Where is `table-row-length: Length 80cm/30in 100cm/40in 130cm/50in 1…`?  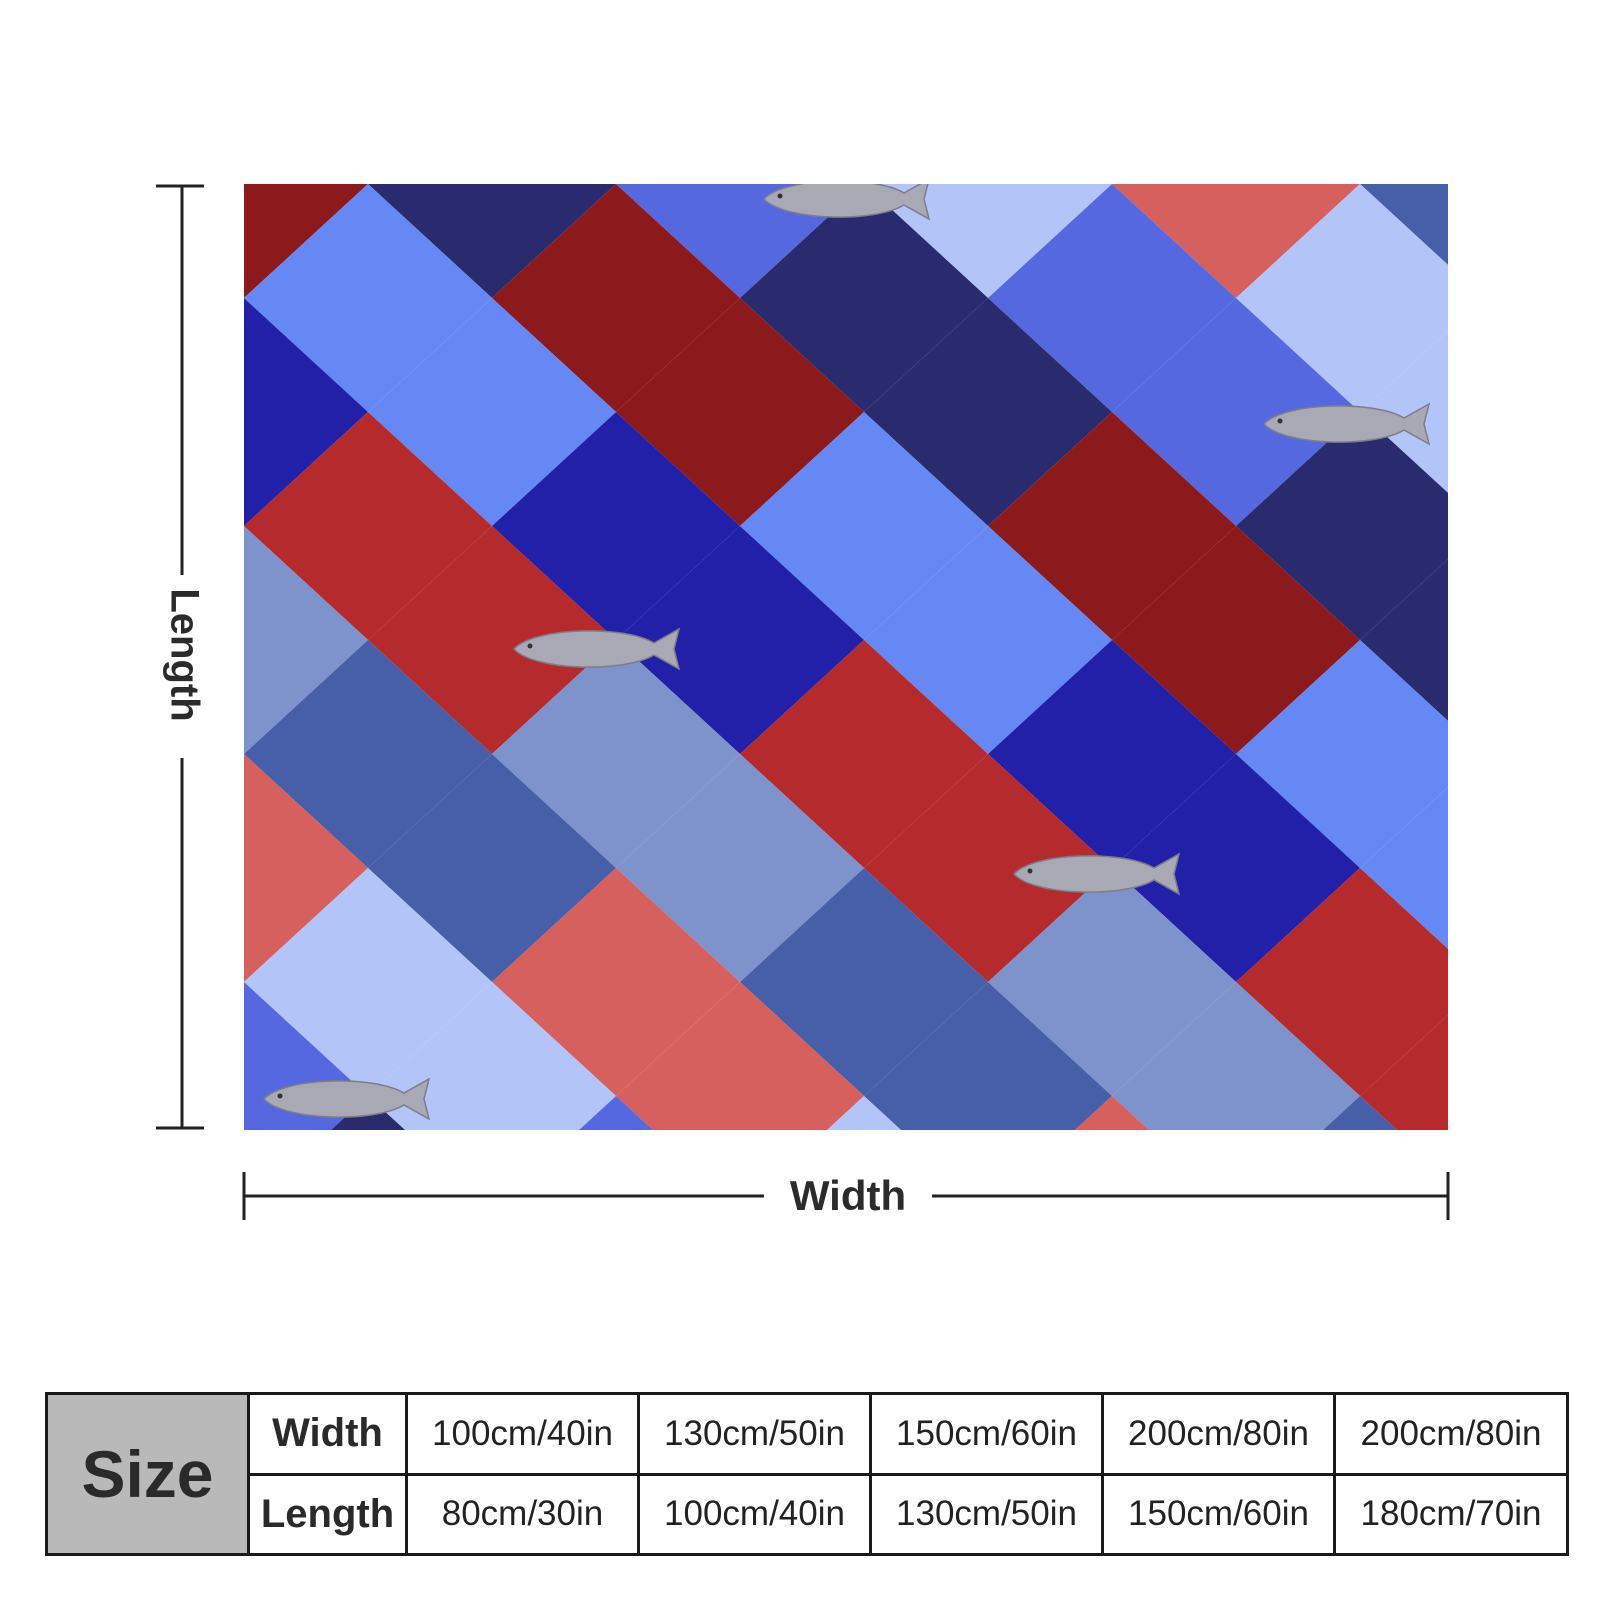 table-row-length: Length 80cm/30in 100cm/40in 130cm/50in 1… is located at coordinates (808, 1514).